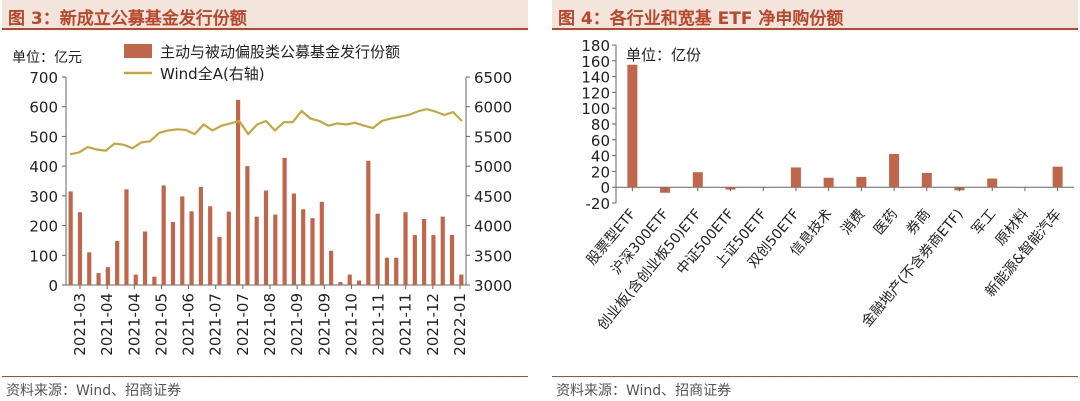  What do you see at coordinates (853, 222) in the screenshot?
I see `x-category-label: 消费` at bounding box center [853, 222].